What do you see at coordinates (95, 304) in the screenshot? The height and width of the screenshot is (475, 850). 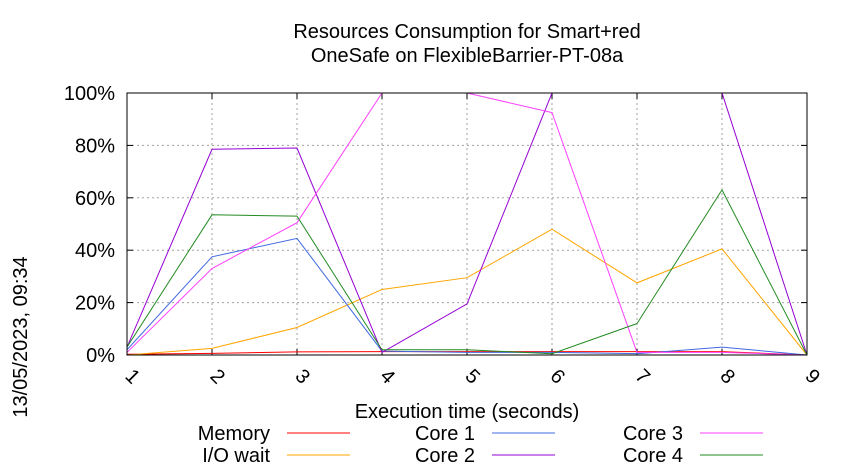 I see `y-tick-label: 20%` at bounding box center [95, 304].